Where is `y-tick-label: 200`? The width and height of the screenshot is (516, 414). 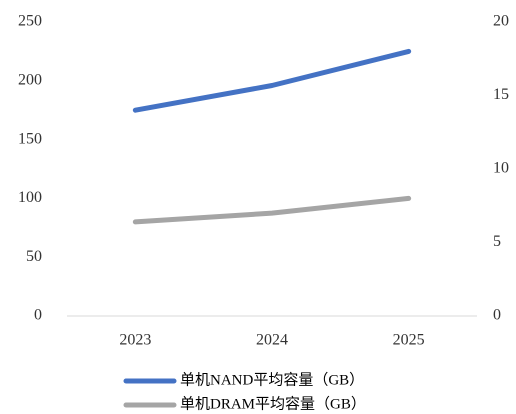 y-tick-label: 200 is located at coordinates (30, 79).